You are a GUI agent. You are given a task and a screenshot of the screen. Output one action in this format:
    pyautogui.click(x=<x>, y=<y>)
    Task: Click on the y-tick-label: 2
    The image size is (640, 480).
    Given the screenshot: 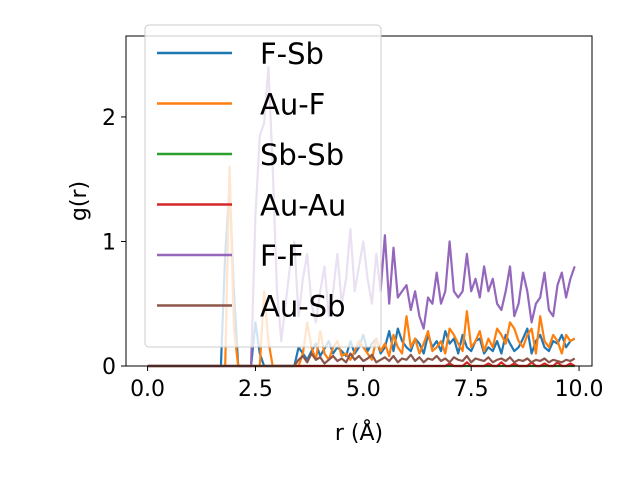 What is the action you would take?
    pyautogui.click(x=109, y=118)
    